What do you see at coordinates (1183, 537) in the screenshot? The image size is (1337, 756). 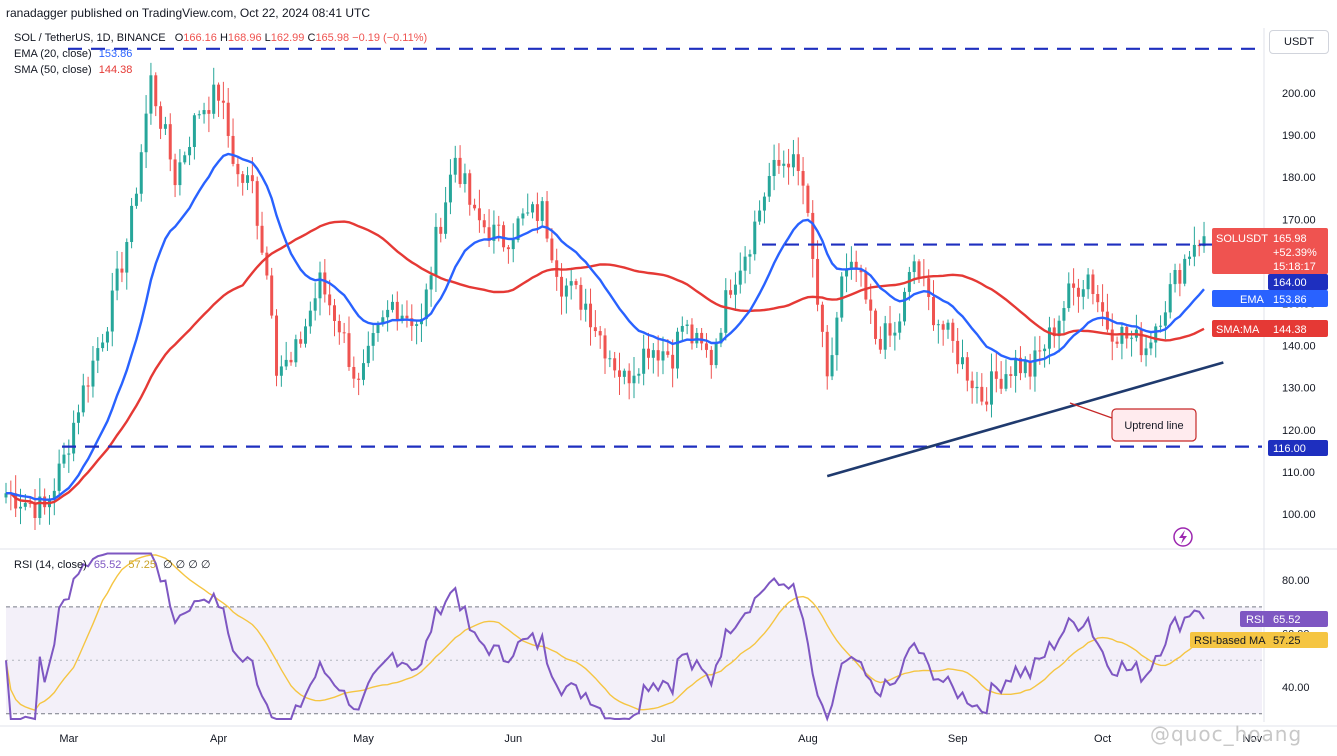 I see `bolt-icon` at bounding box center [1183, 537].